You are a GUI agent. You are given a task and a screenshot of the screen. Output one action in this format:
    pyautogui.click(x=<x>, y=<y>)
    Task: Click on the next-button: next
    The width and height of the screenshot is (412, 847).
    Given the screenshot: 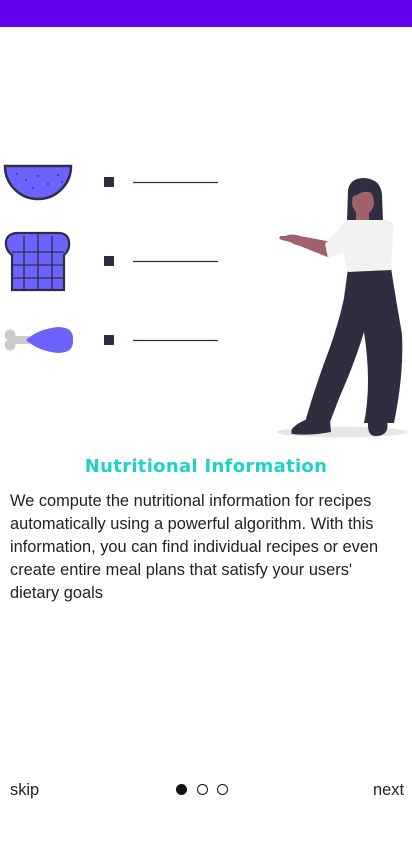 What is the action you would take?
    pyautogui.click(x=388, y=790)
    